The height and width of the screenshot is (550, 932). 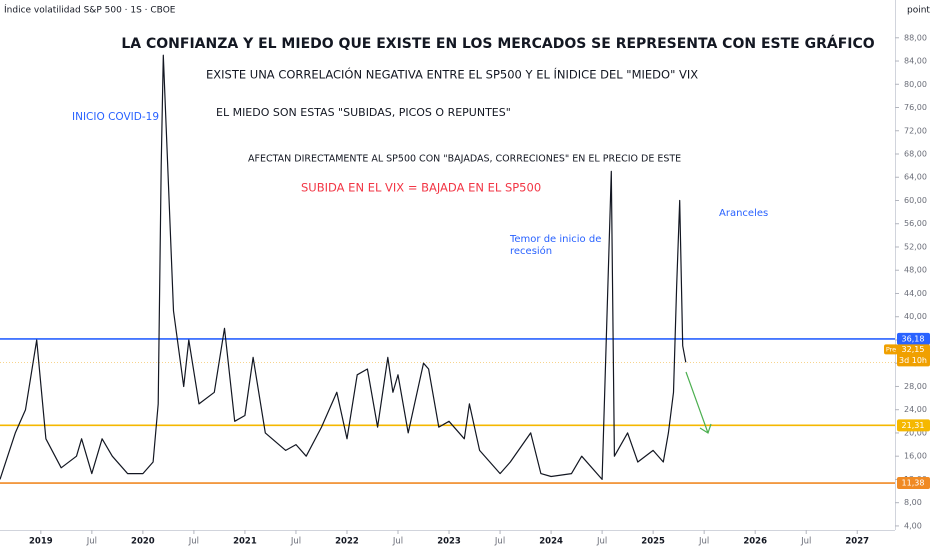 I want to click on countdown-label: 3d 10h, so click(x=913, y=360).